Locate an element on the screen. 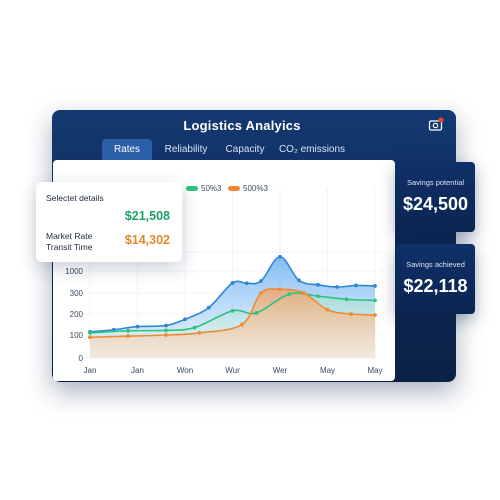  legend-swatch-green is located at coordinates (192, 189).